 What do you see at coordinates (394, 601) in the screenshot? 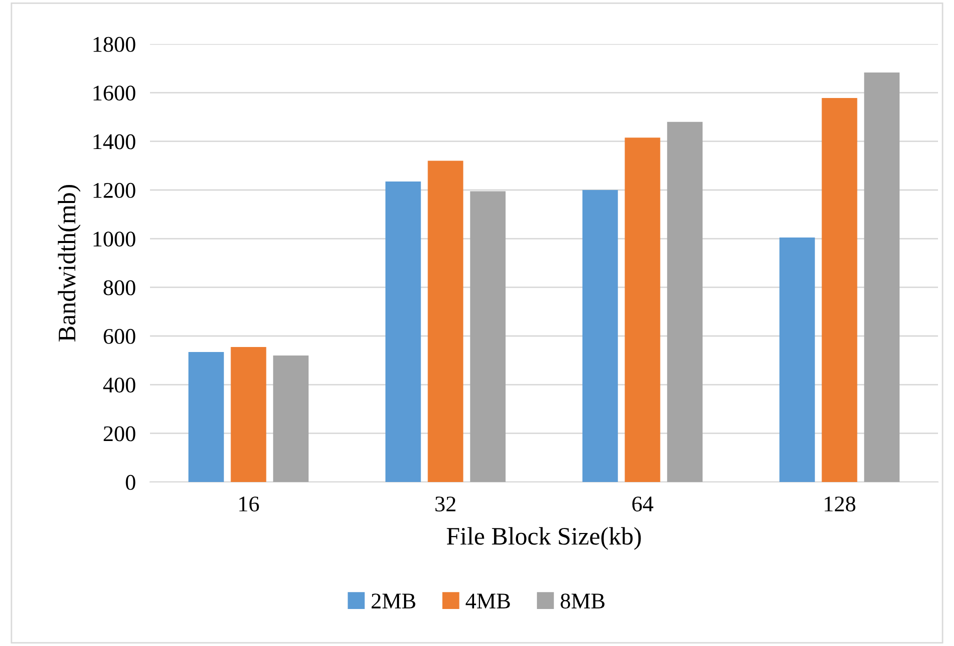
I see `legend-label: 2MB` at bounding box center [394, 601].